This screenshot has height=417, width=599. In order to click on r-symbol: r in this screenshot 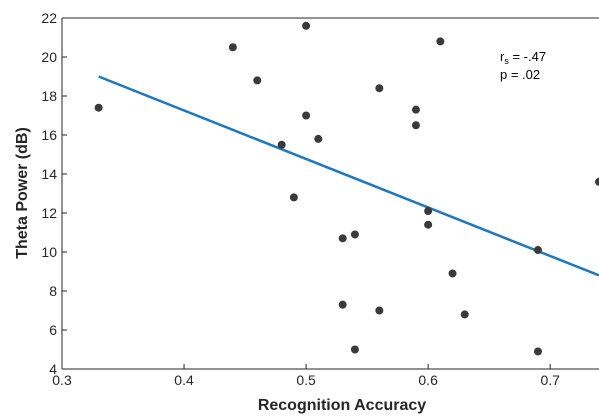, I will do `click(502, 56)`.